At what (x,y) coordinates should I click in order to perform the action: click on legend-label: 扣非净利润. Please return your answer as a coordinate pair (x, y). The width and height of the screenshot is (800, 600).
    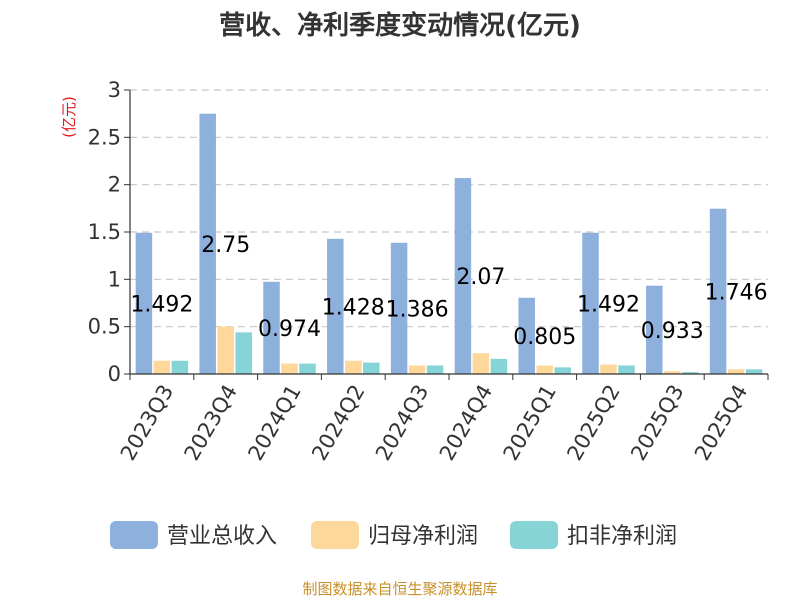
    Looking at the image, I should click on (622, 536).